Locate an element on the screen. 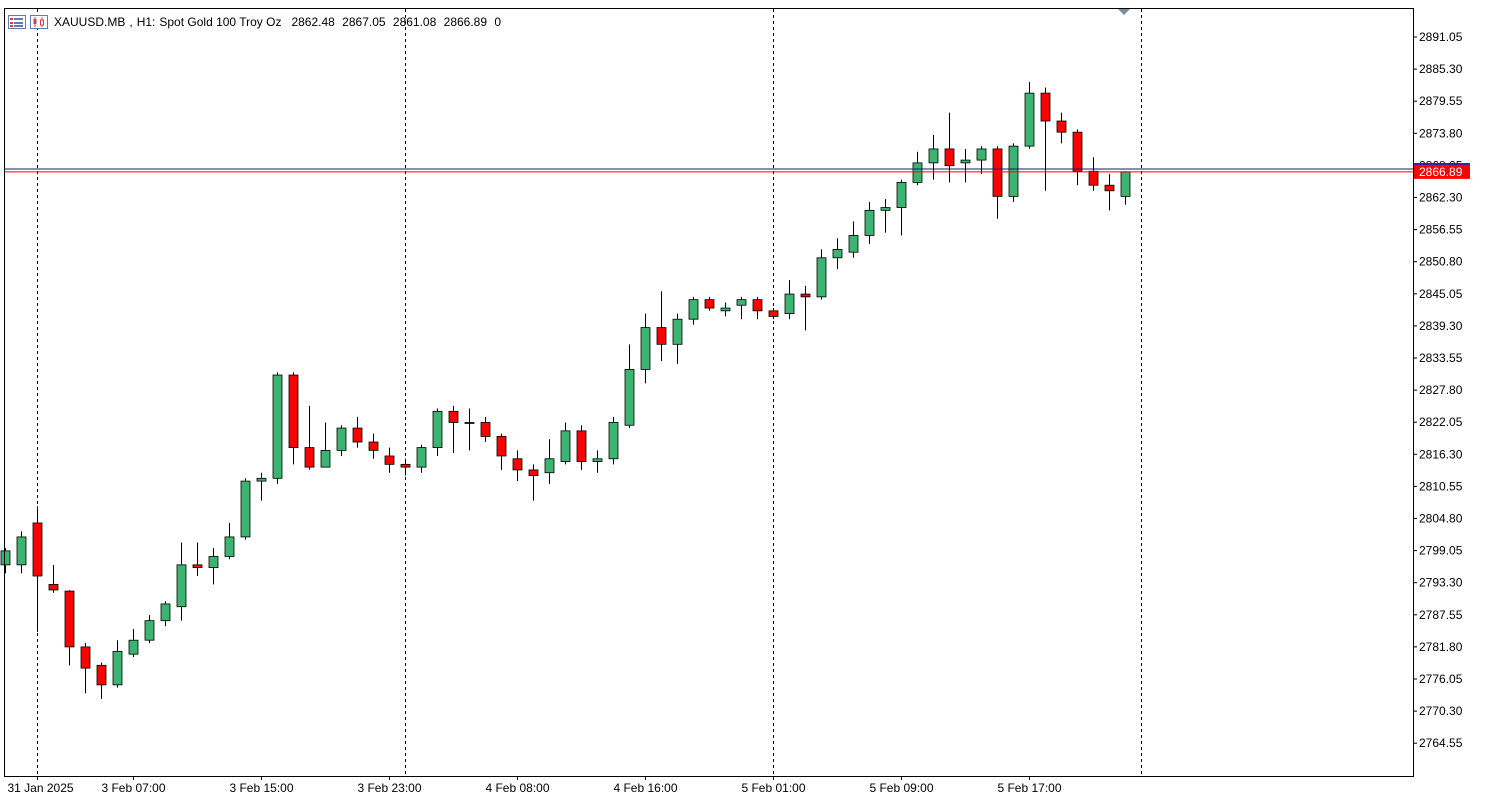  y-axis-tick-label: 2850.80 is located at coordinates (1441, 262).